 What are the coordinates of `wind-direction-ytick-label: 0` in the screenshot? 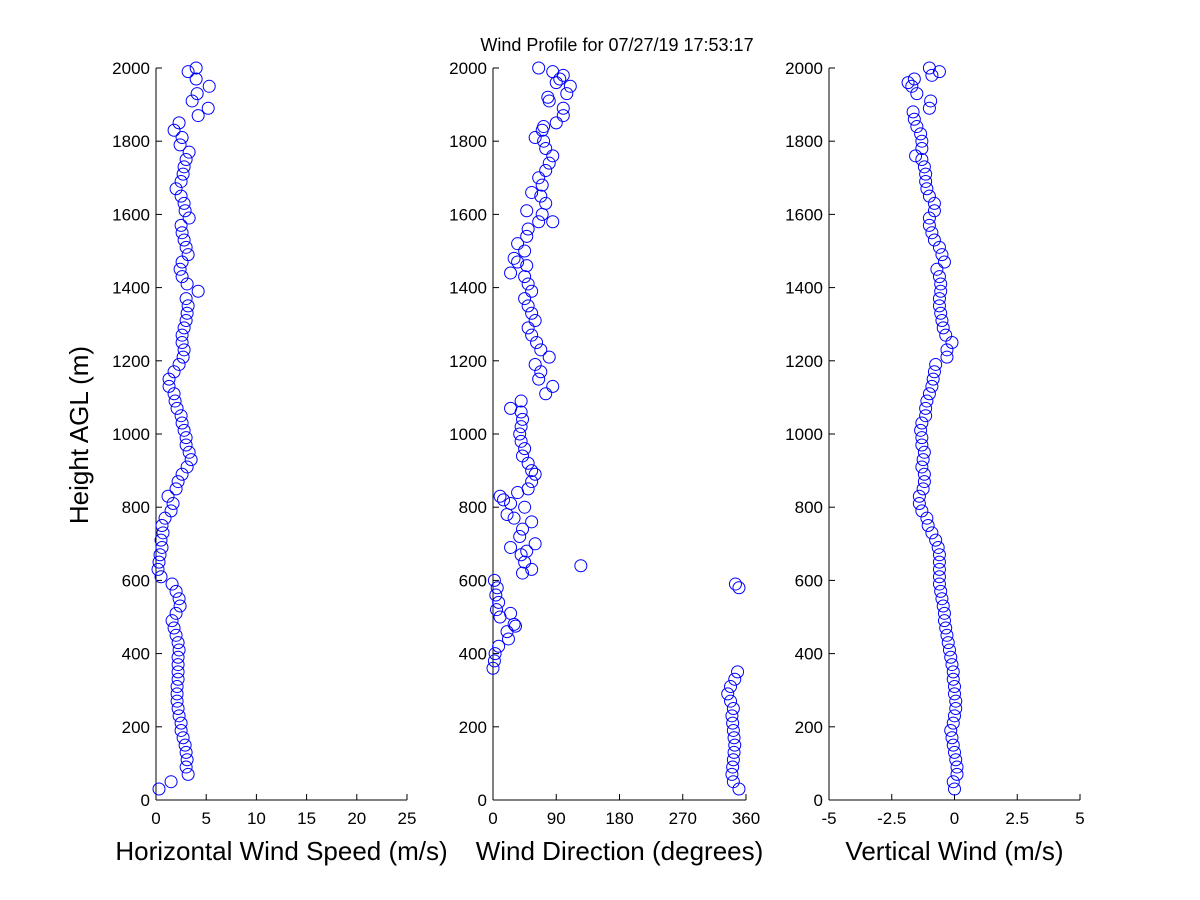 It's located at (482, 800).